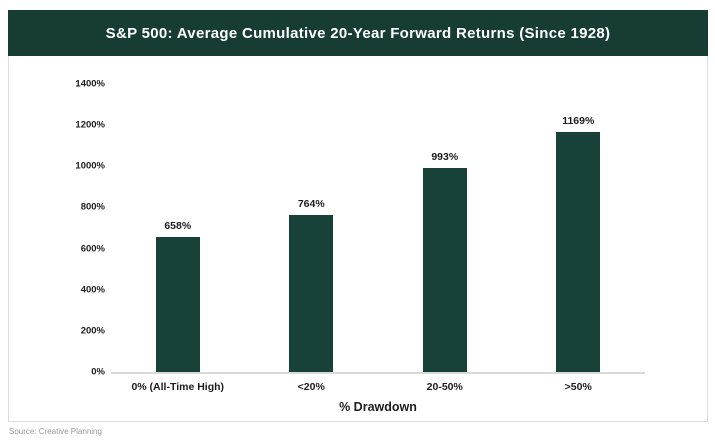 Image resolution: width=715 pixels, height=446 pixels. I want to click on bar-band: 658%, so click(178, 228).